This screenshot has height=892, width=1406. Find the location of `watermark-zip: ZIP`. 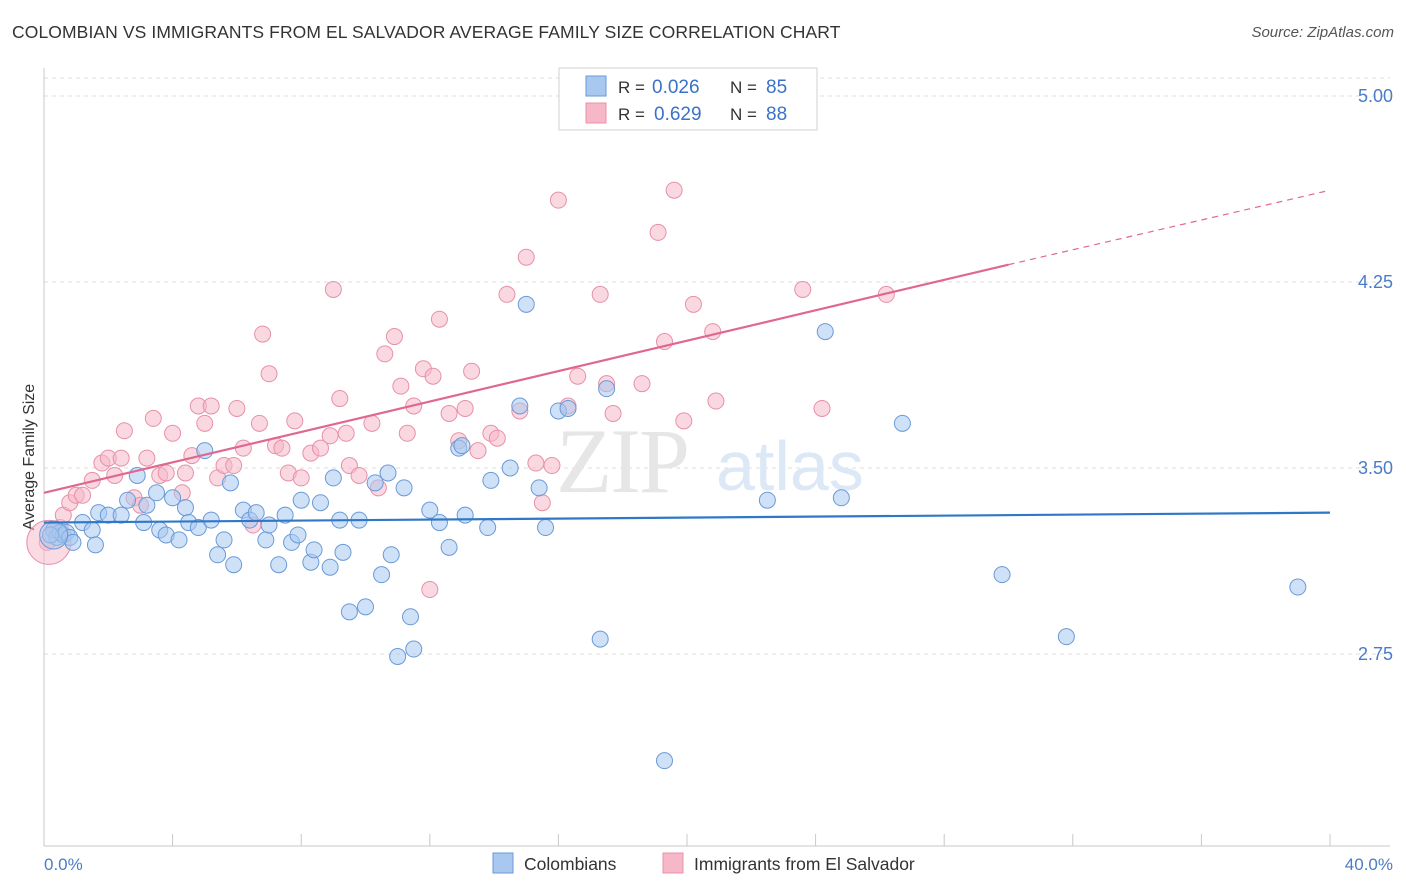

watermark-zip: ZIP is located at coordinates (622, 461).